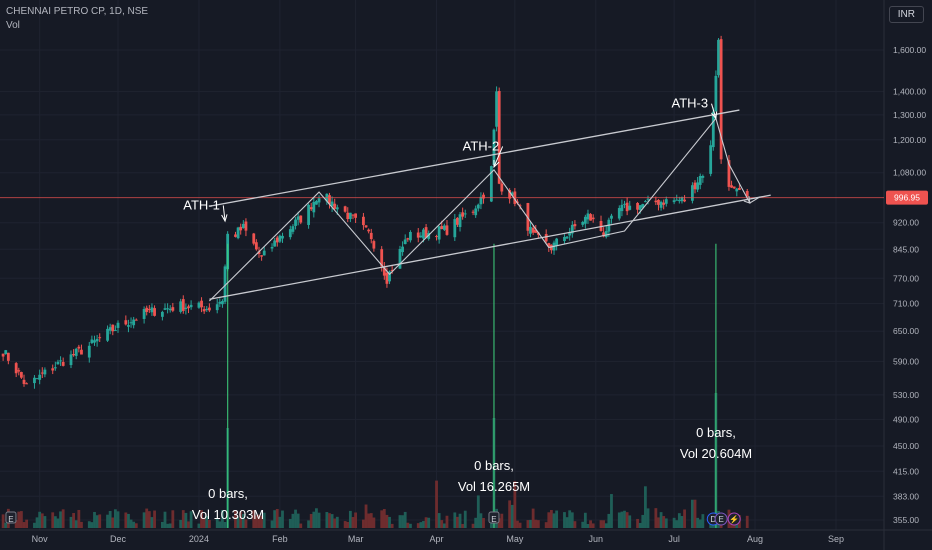 The width and height of the screenshot is (932, 550). I want to click on time-axis-label: Apr, so click(437, 539).